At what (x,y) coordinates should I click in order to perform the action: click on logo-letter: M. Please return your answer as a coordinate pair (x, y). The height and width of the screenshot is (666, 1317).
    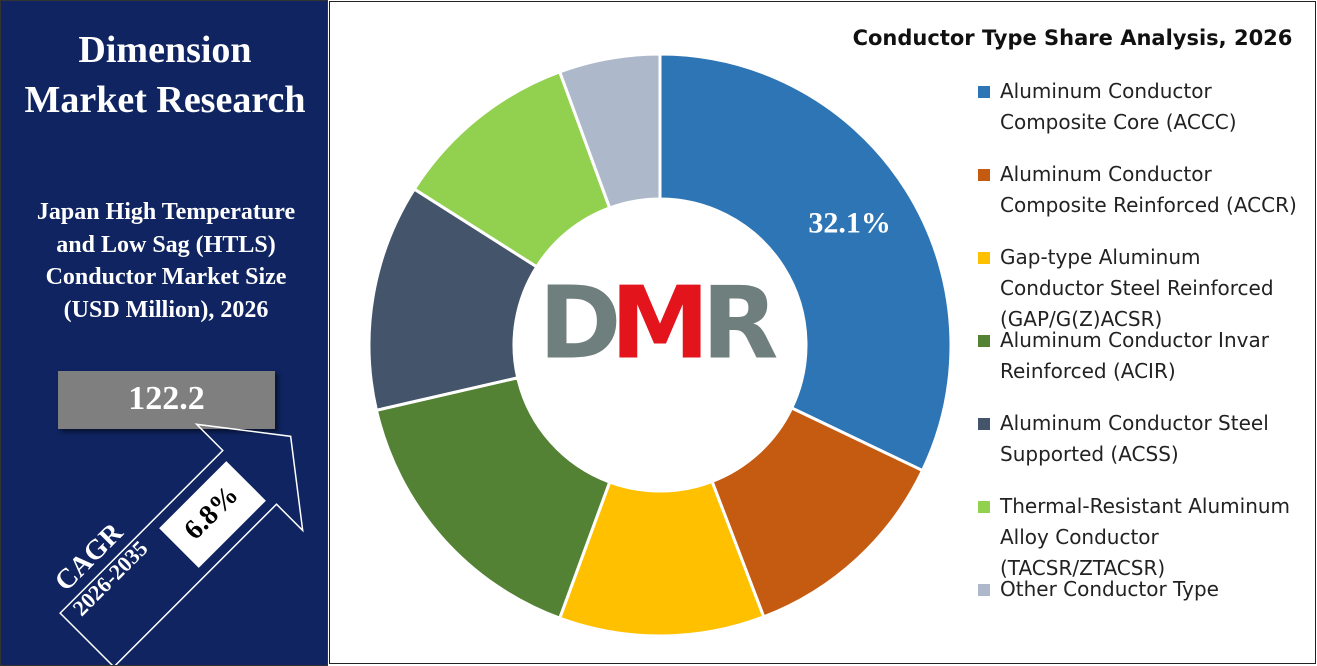
    Looking at the image, I should click on (660, 322).